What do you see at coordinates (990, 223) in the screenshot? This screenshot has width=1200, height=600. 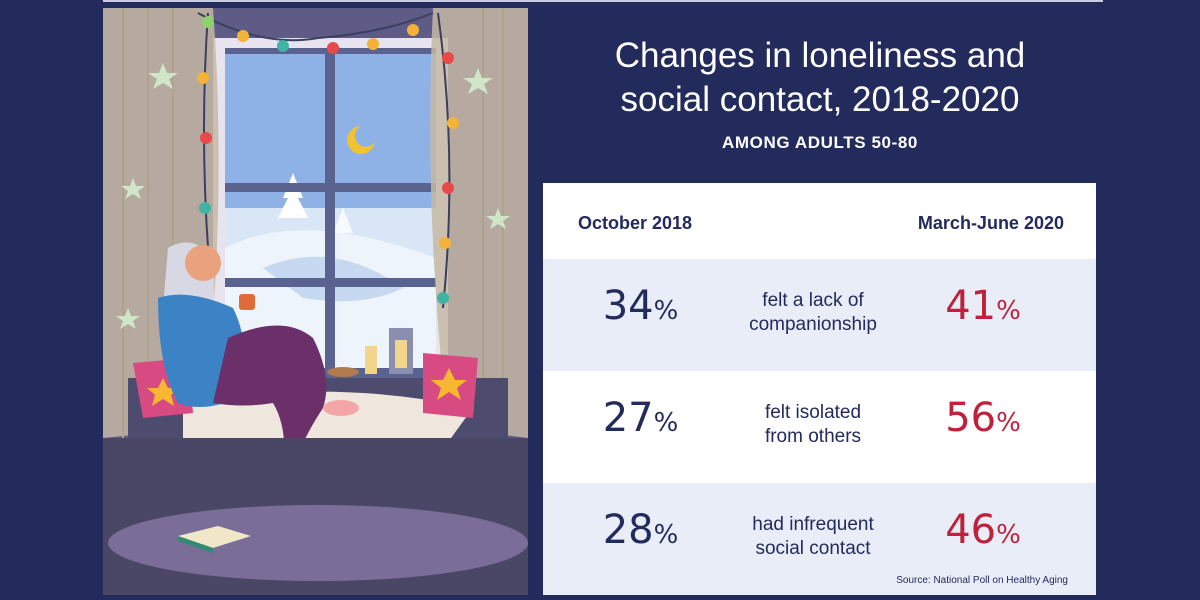 I see `column-header-2020: March-June 2020` at bounding box center [990, 223].